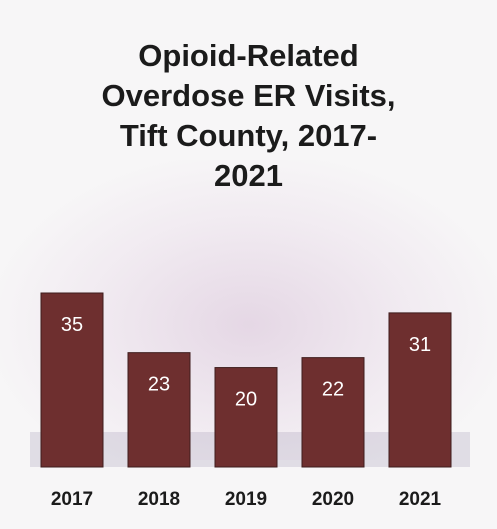 This screenshot has height=529, width=497. What do you see at coordinates (246, 417) in the screenshot?
I see `bar-2019` at bounding box center [246, 417].